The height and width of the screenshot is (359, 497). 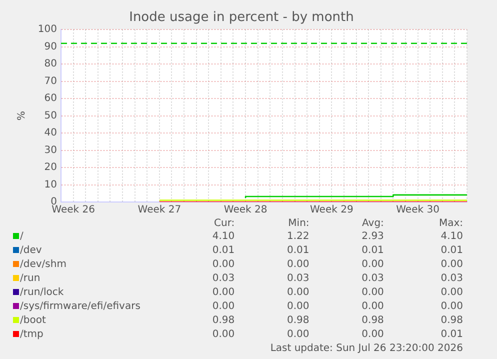 What do you see at coordinates (50, 184) in the screenshot?
I see `y-tick-label: 10` at bounding box center [50, 184].